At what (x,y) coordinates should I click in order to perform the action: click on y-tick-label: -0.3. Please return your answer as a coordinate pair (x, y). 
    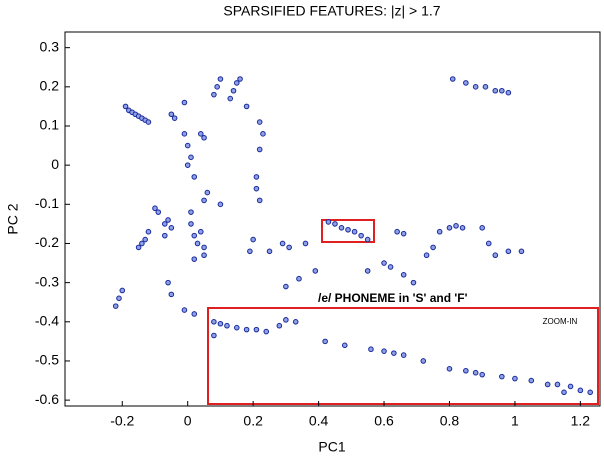
    Looking at the image, I should click on (47, 281).